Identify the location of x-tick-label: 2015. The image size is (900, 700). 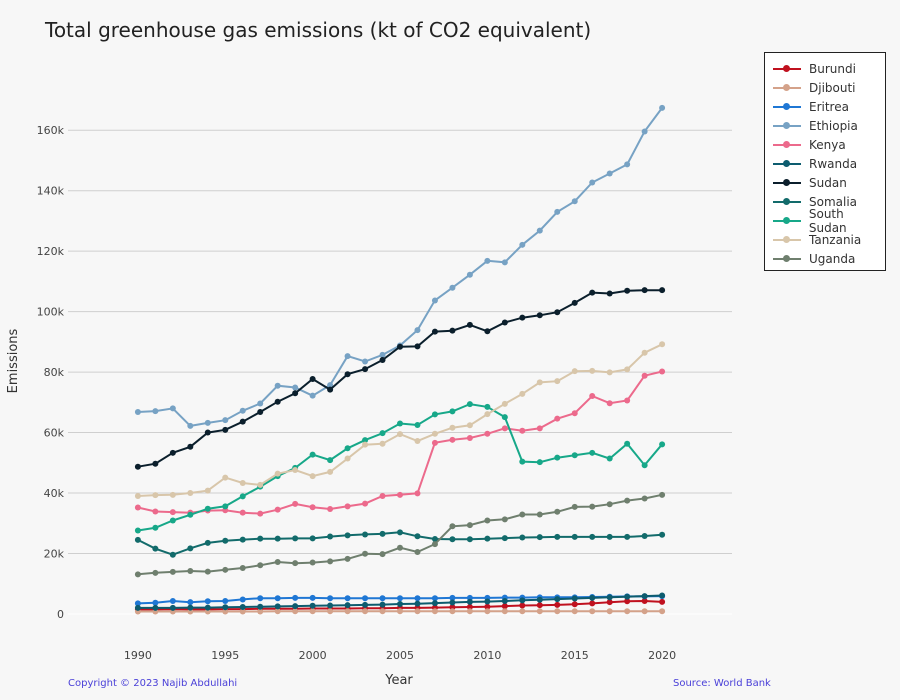
(575, 655).